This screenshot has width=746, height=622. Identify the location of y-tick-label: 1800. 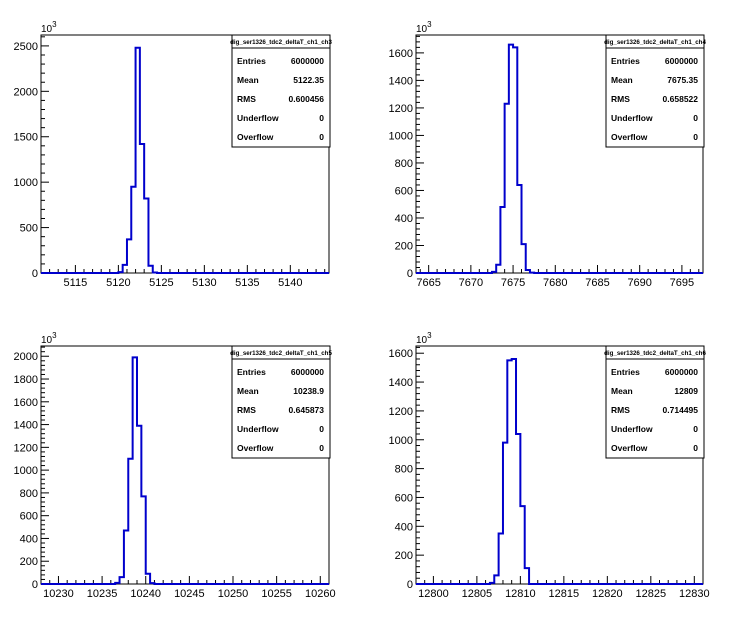
(26, 380).